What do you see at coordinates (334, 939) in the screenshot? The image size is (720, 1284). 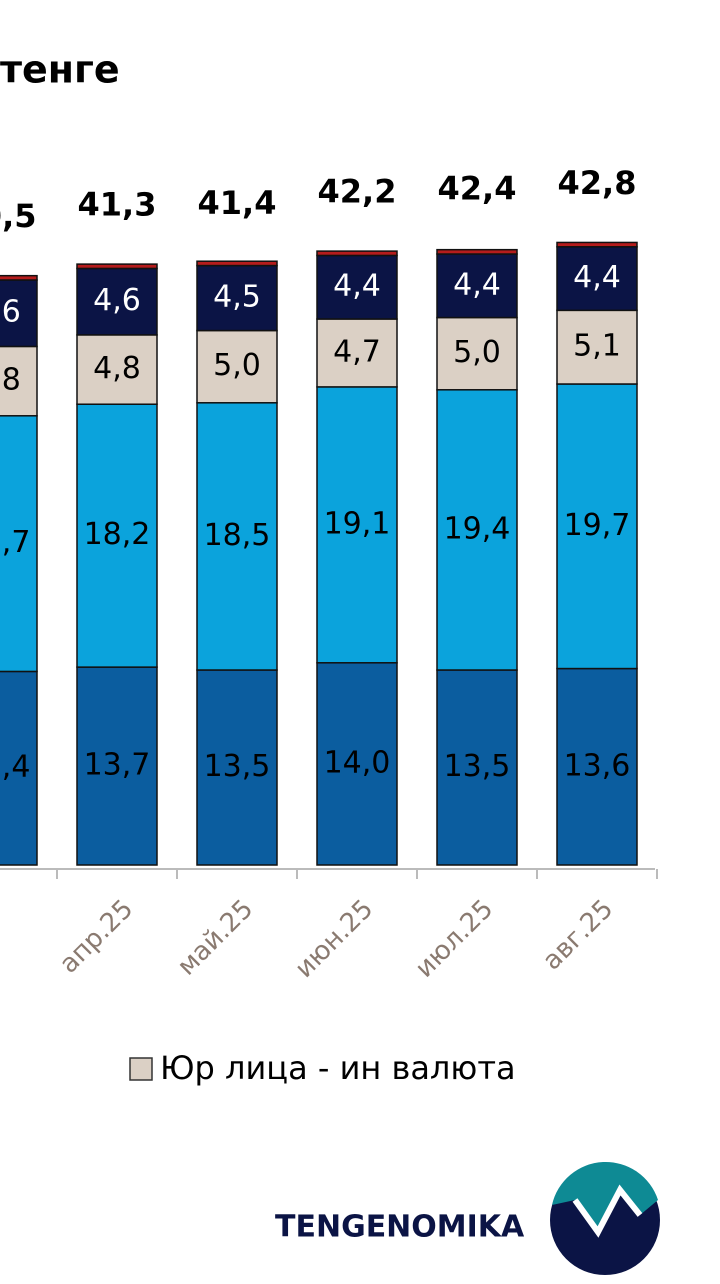 I see `x-tick-label: июн.25` at bounding box center [334, 939].